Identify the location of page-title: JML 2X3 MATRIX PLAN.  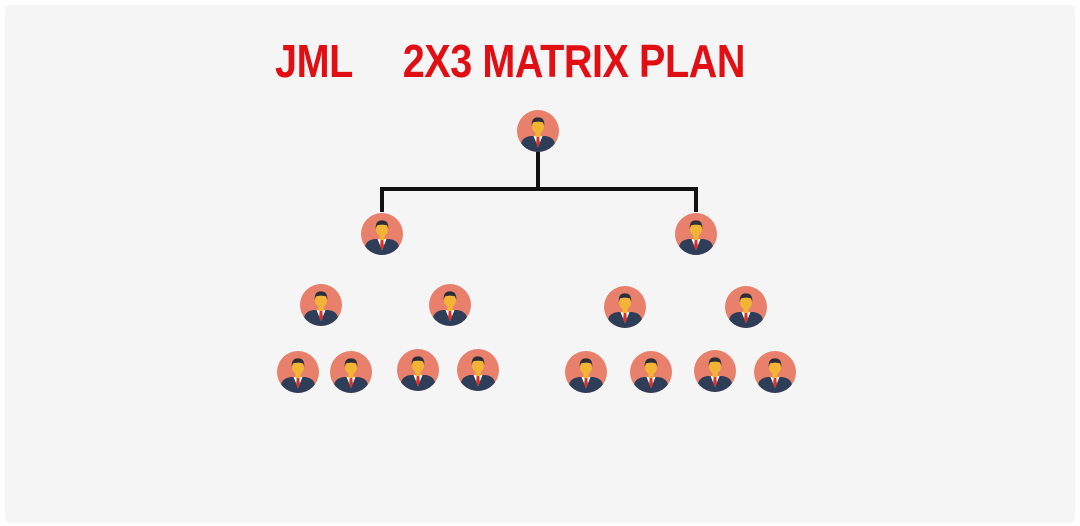
(510, 61).